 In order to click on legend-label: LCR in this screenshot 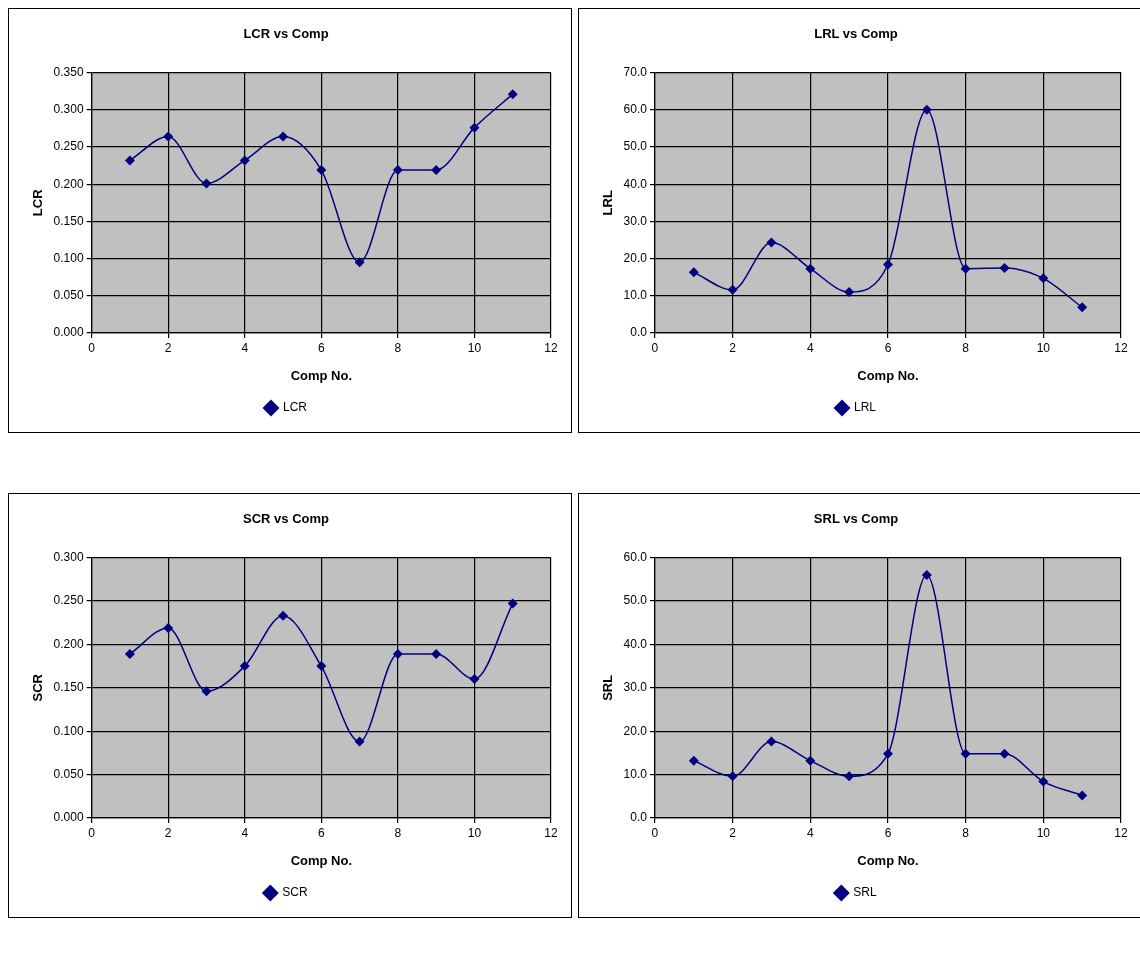, I will do `click(295, 407)`.